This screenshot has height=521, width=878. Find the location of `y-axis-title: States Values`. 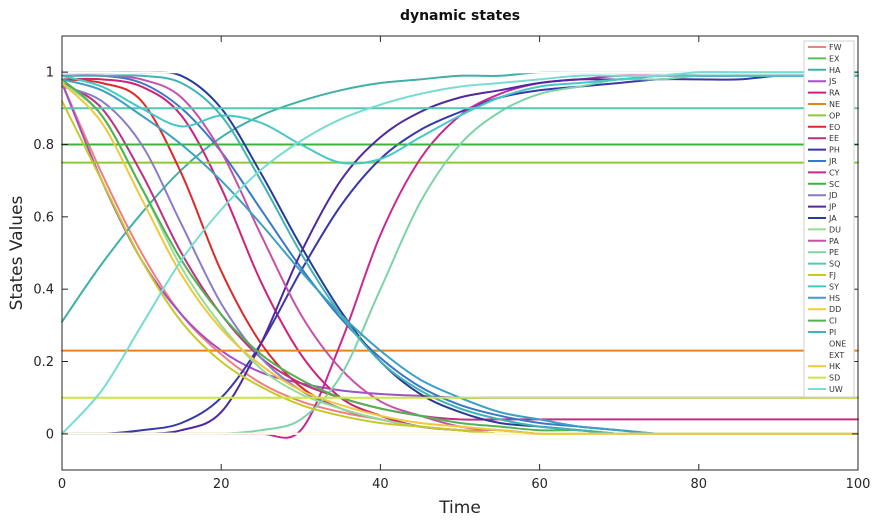

y-axis-title: States Values is located at coordinates (17, 252).